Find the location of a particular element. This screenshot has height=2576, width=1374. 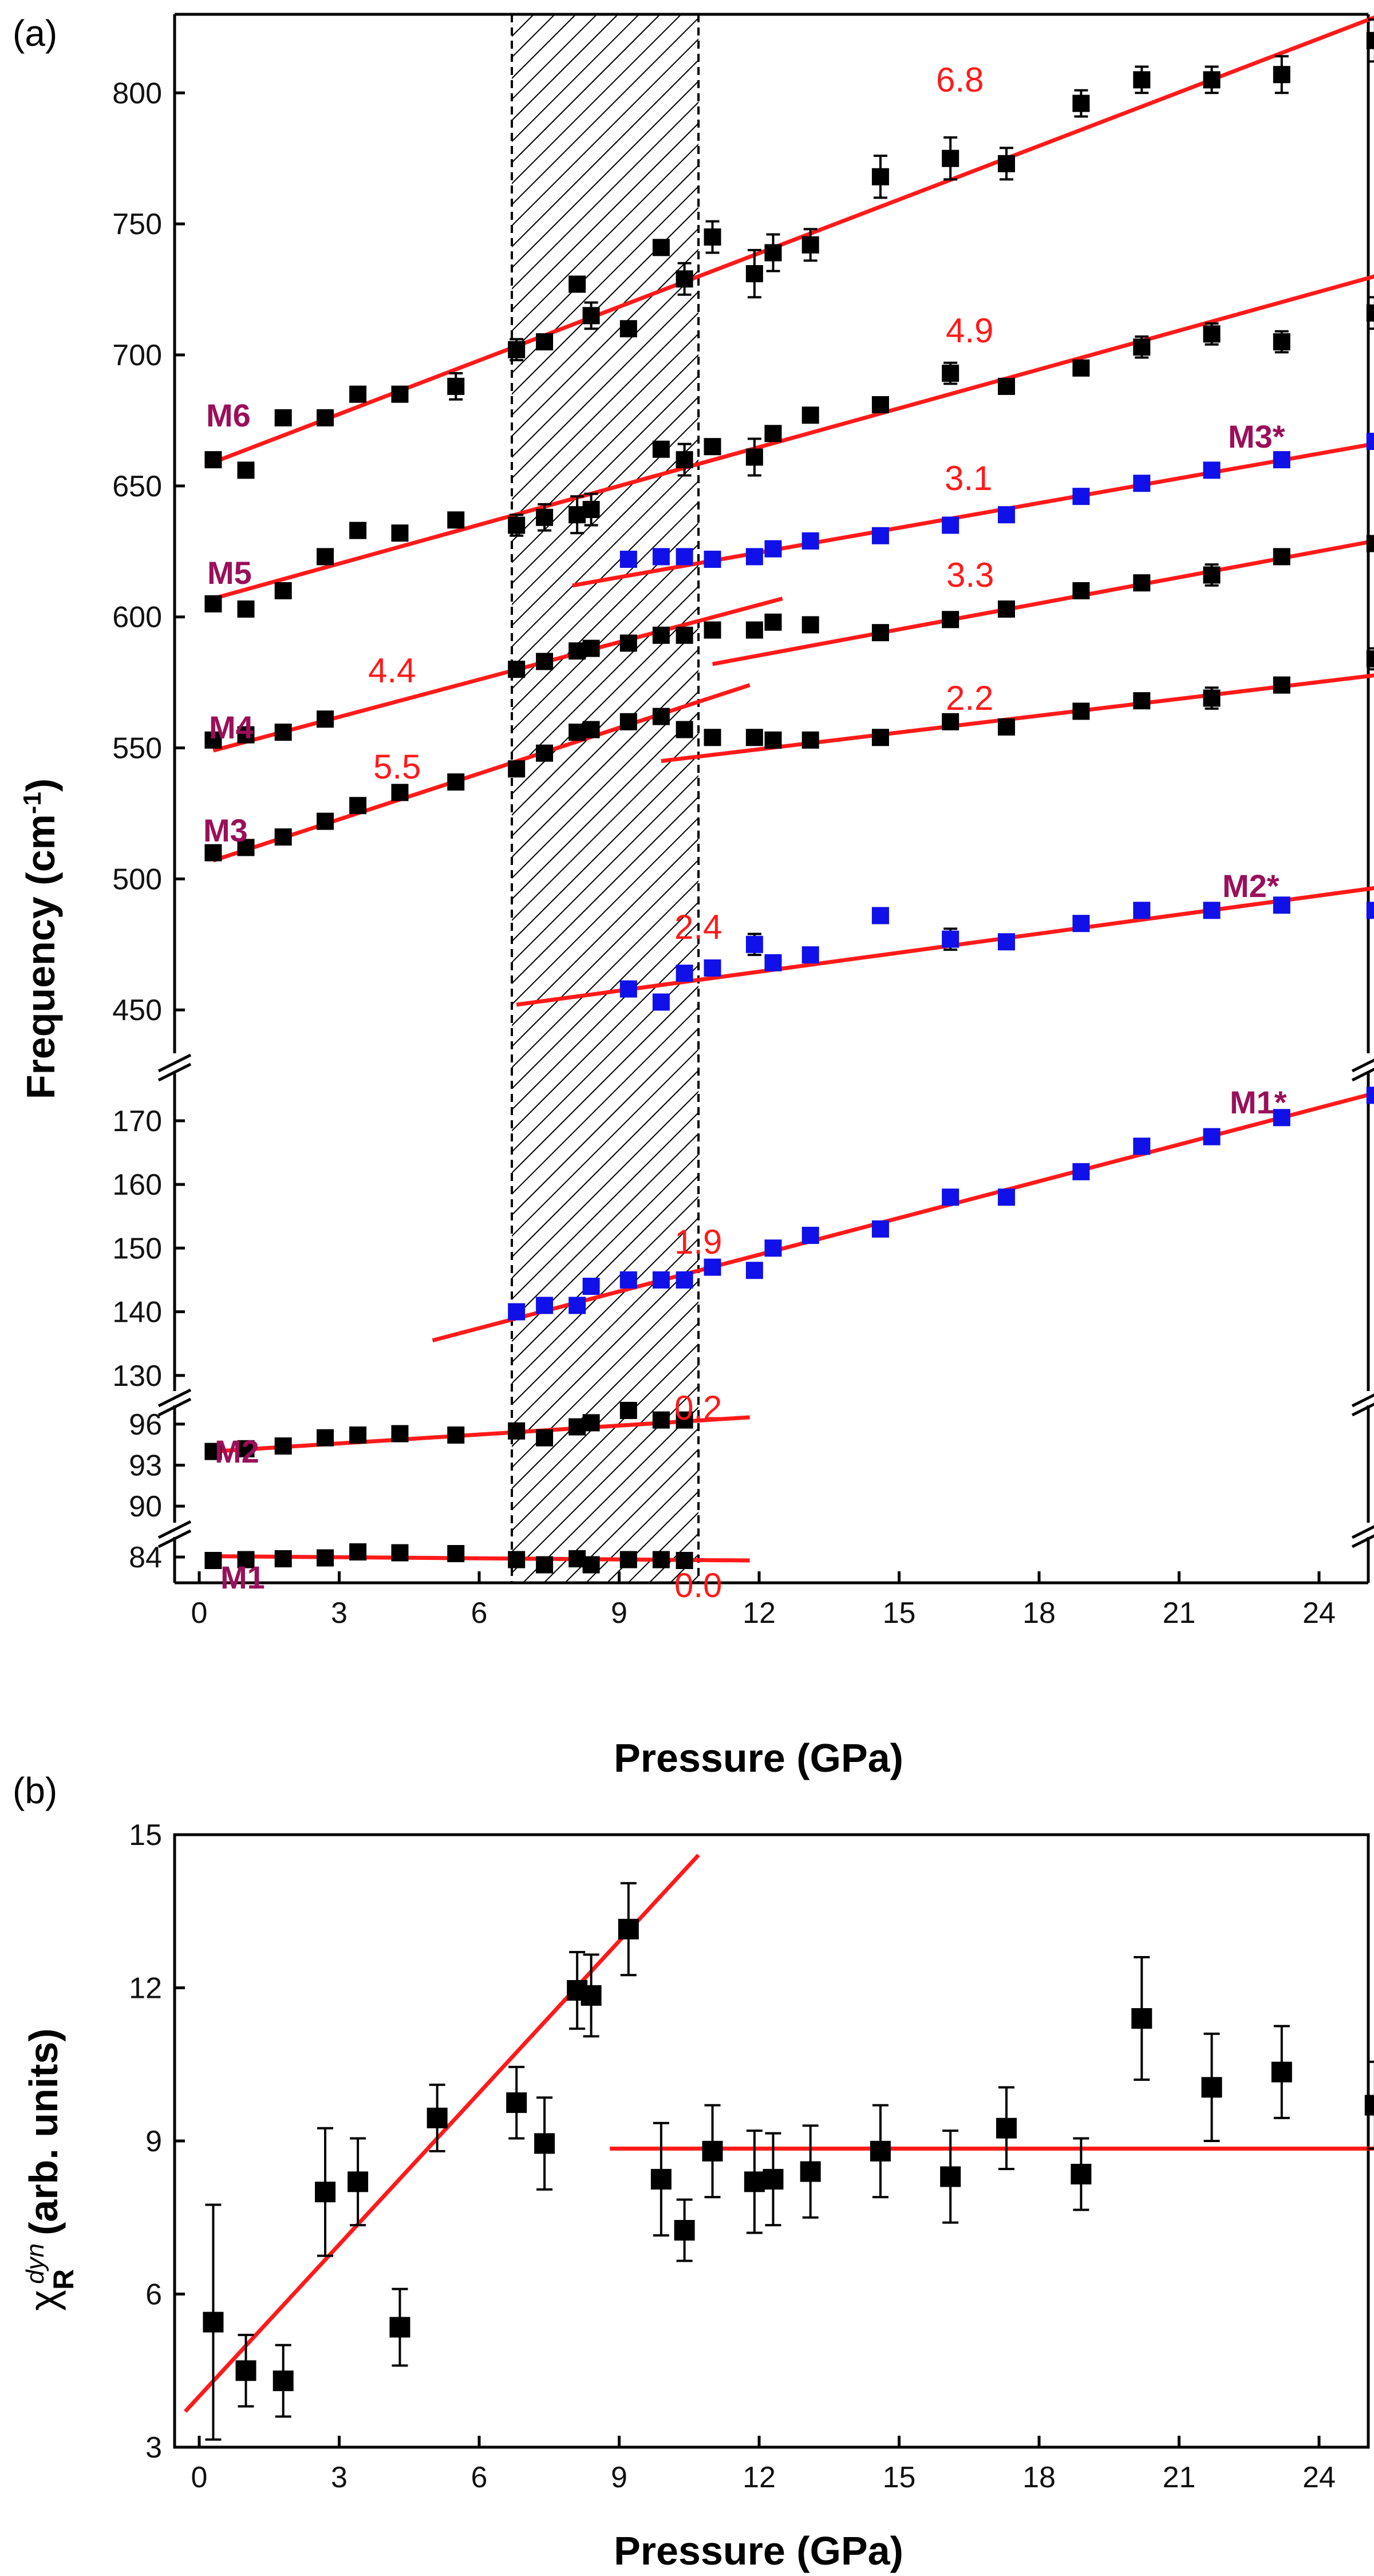

panel-a-y-axis-title-tail: ) is located at coordinates (40, 785).